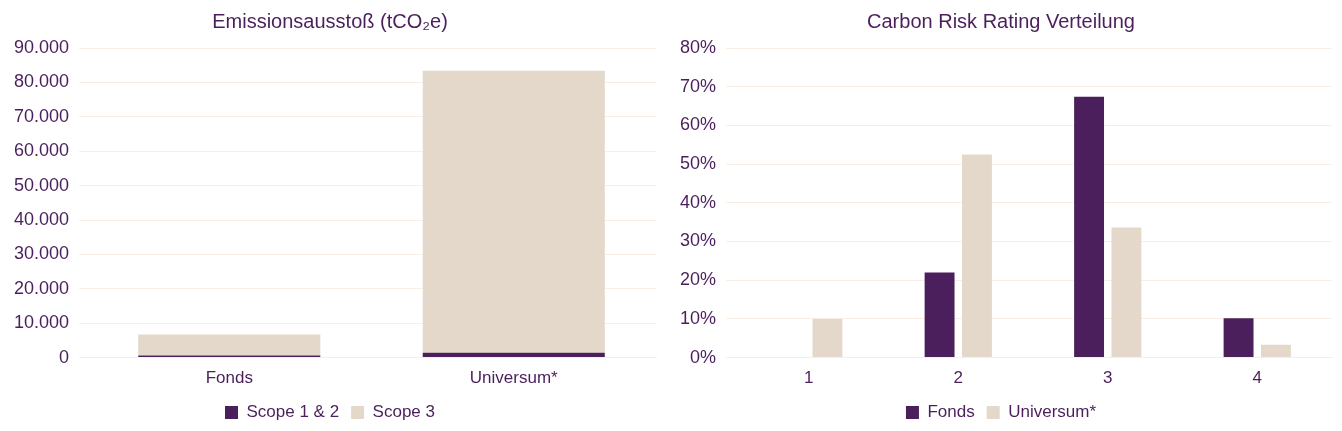 The height and width of the screenshot is (431, 1342). What do you see at coordinates (41, 322) in the screenshot?
I see `y-tick-label: 10.000` at bounding box center [41, 322].